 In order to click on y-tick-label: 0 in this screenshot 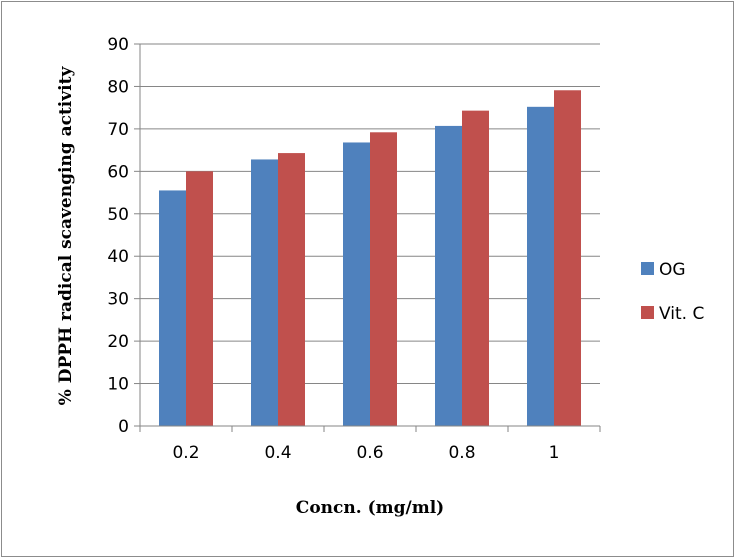, I will do `click(123, 427)`.